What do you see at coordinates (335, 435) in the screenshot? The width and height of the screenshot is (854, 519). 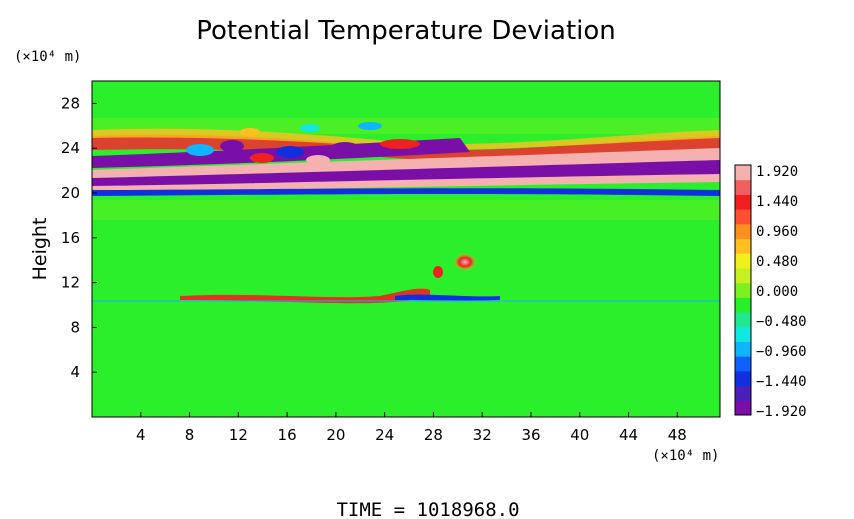 I see `x-tick-label: 20` at bounding box center [335, 435].